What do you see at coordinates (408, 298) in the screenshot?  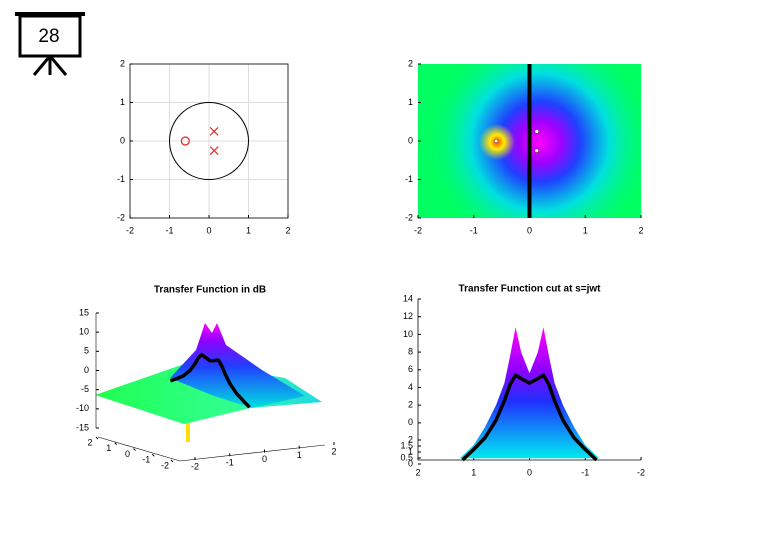 I see `y-tick-label: 14` at bounding box center [408, 298].